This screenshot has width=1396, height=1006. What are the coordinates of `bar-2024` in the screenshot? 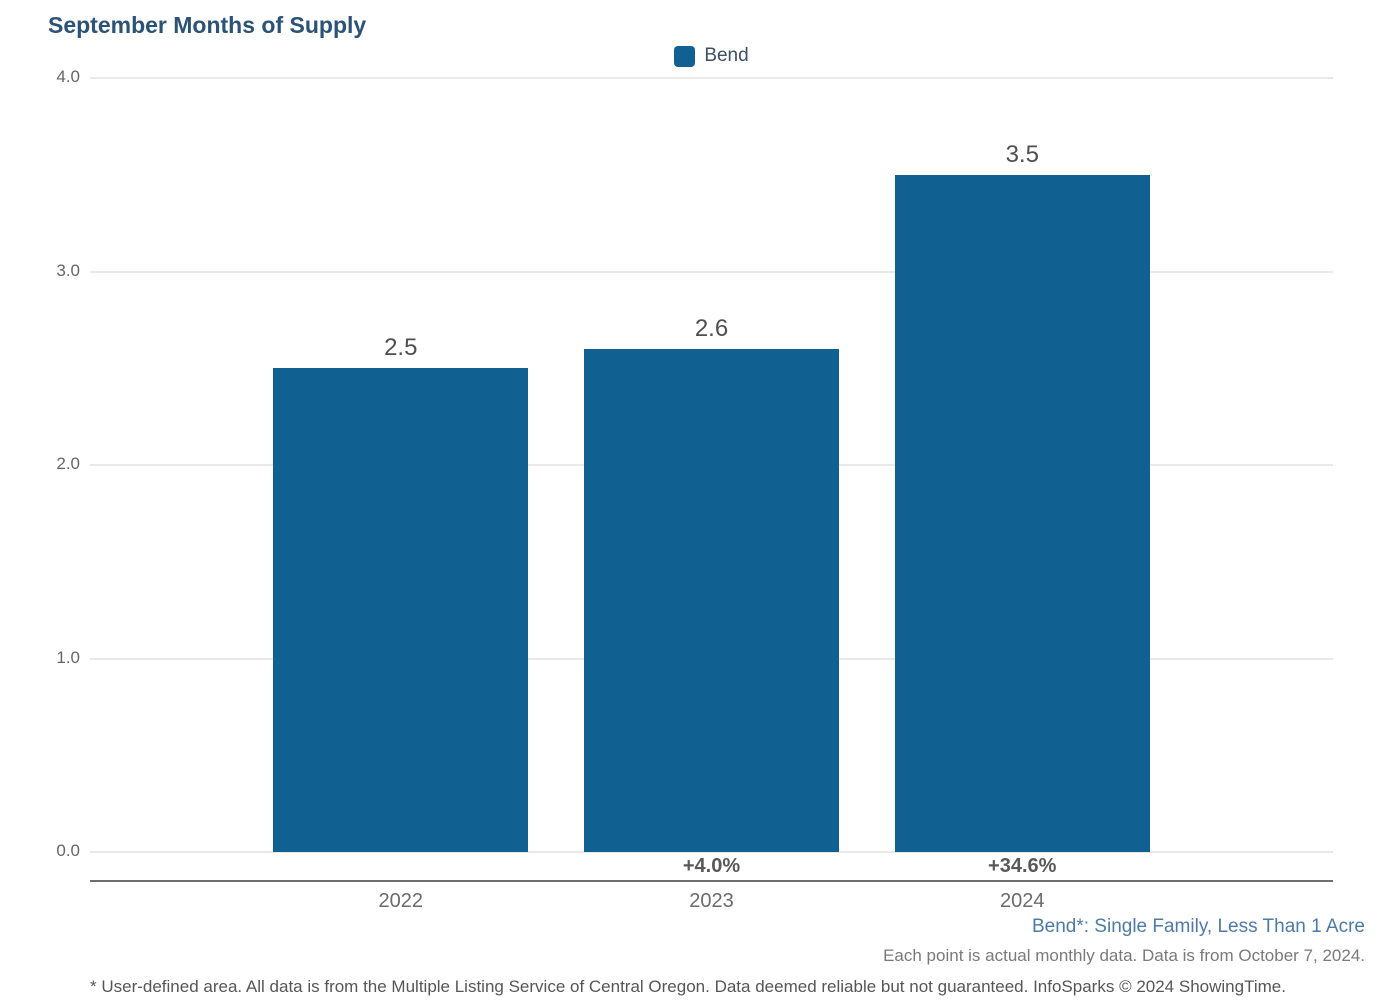 It's located at (1022, 513).